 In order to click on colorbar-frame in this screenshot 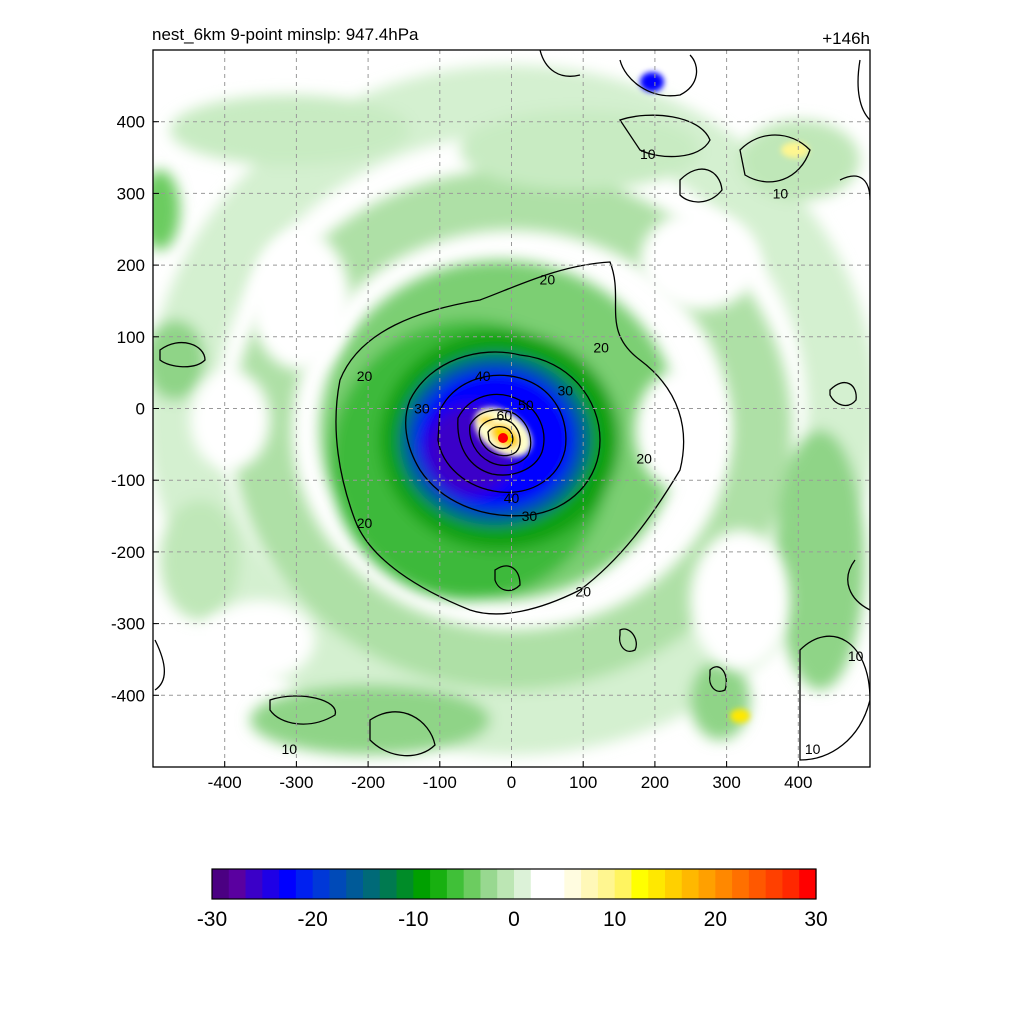, I will do `click(514, 884)`.